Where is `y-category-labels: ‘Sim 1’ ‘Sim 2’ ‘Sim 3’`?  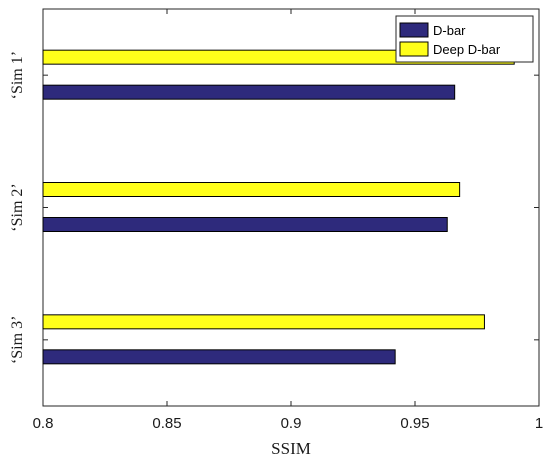 y-category-labels: ‘Sim 1’ ‘Sim 2’ ‘Sim 3’ is located at coordinates (17, 207).